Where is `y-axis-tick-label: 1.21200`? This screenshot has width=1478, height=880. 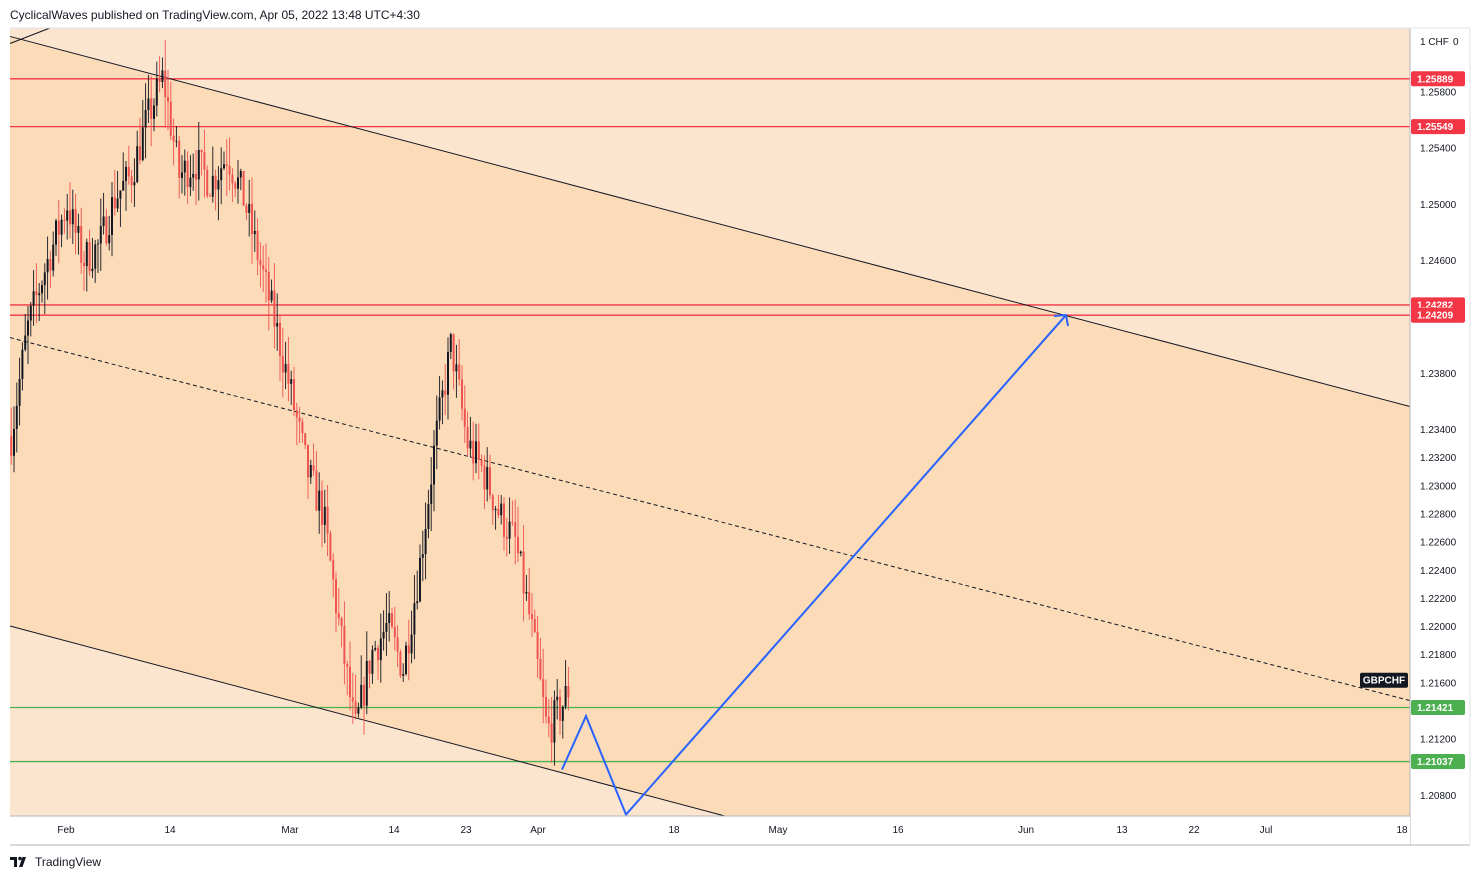 y-axis-tick-label: 1.21200 is located at coordinates (1438, 740).